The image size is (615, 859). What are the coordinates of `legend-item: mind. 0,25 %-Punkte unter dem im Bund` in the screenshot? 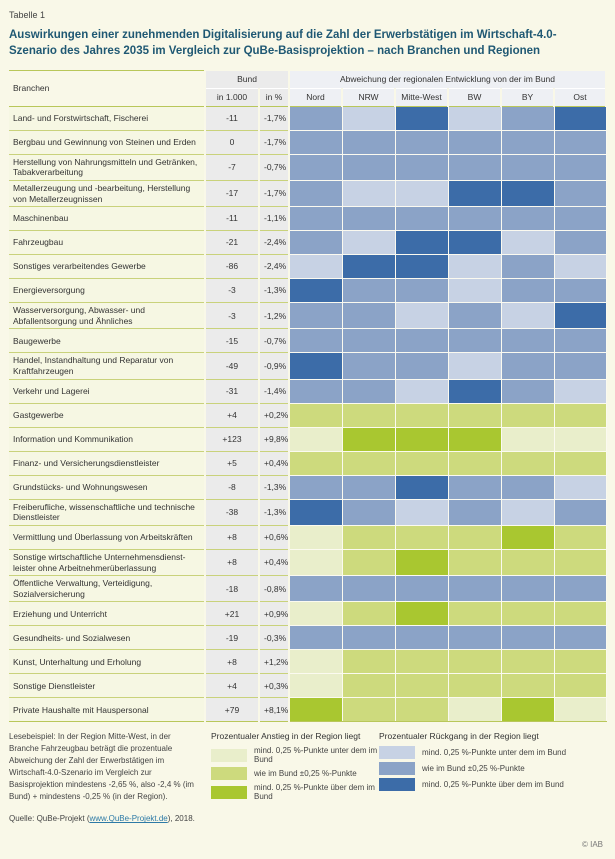 It's located at (295, 755).